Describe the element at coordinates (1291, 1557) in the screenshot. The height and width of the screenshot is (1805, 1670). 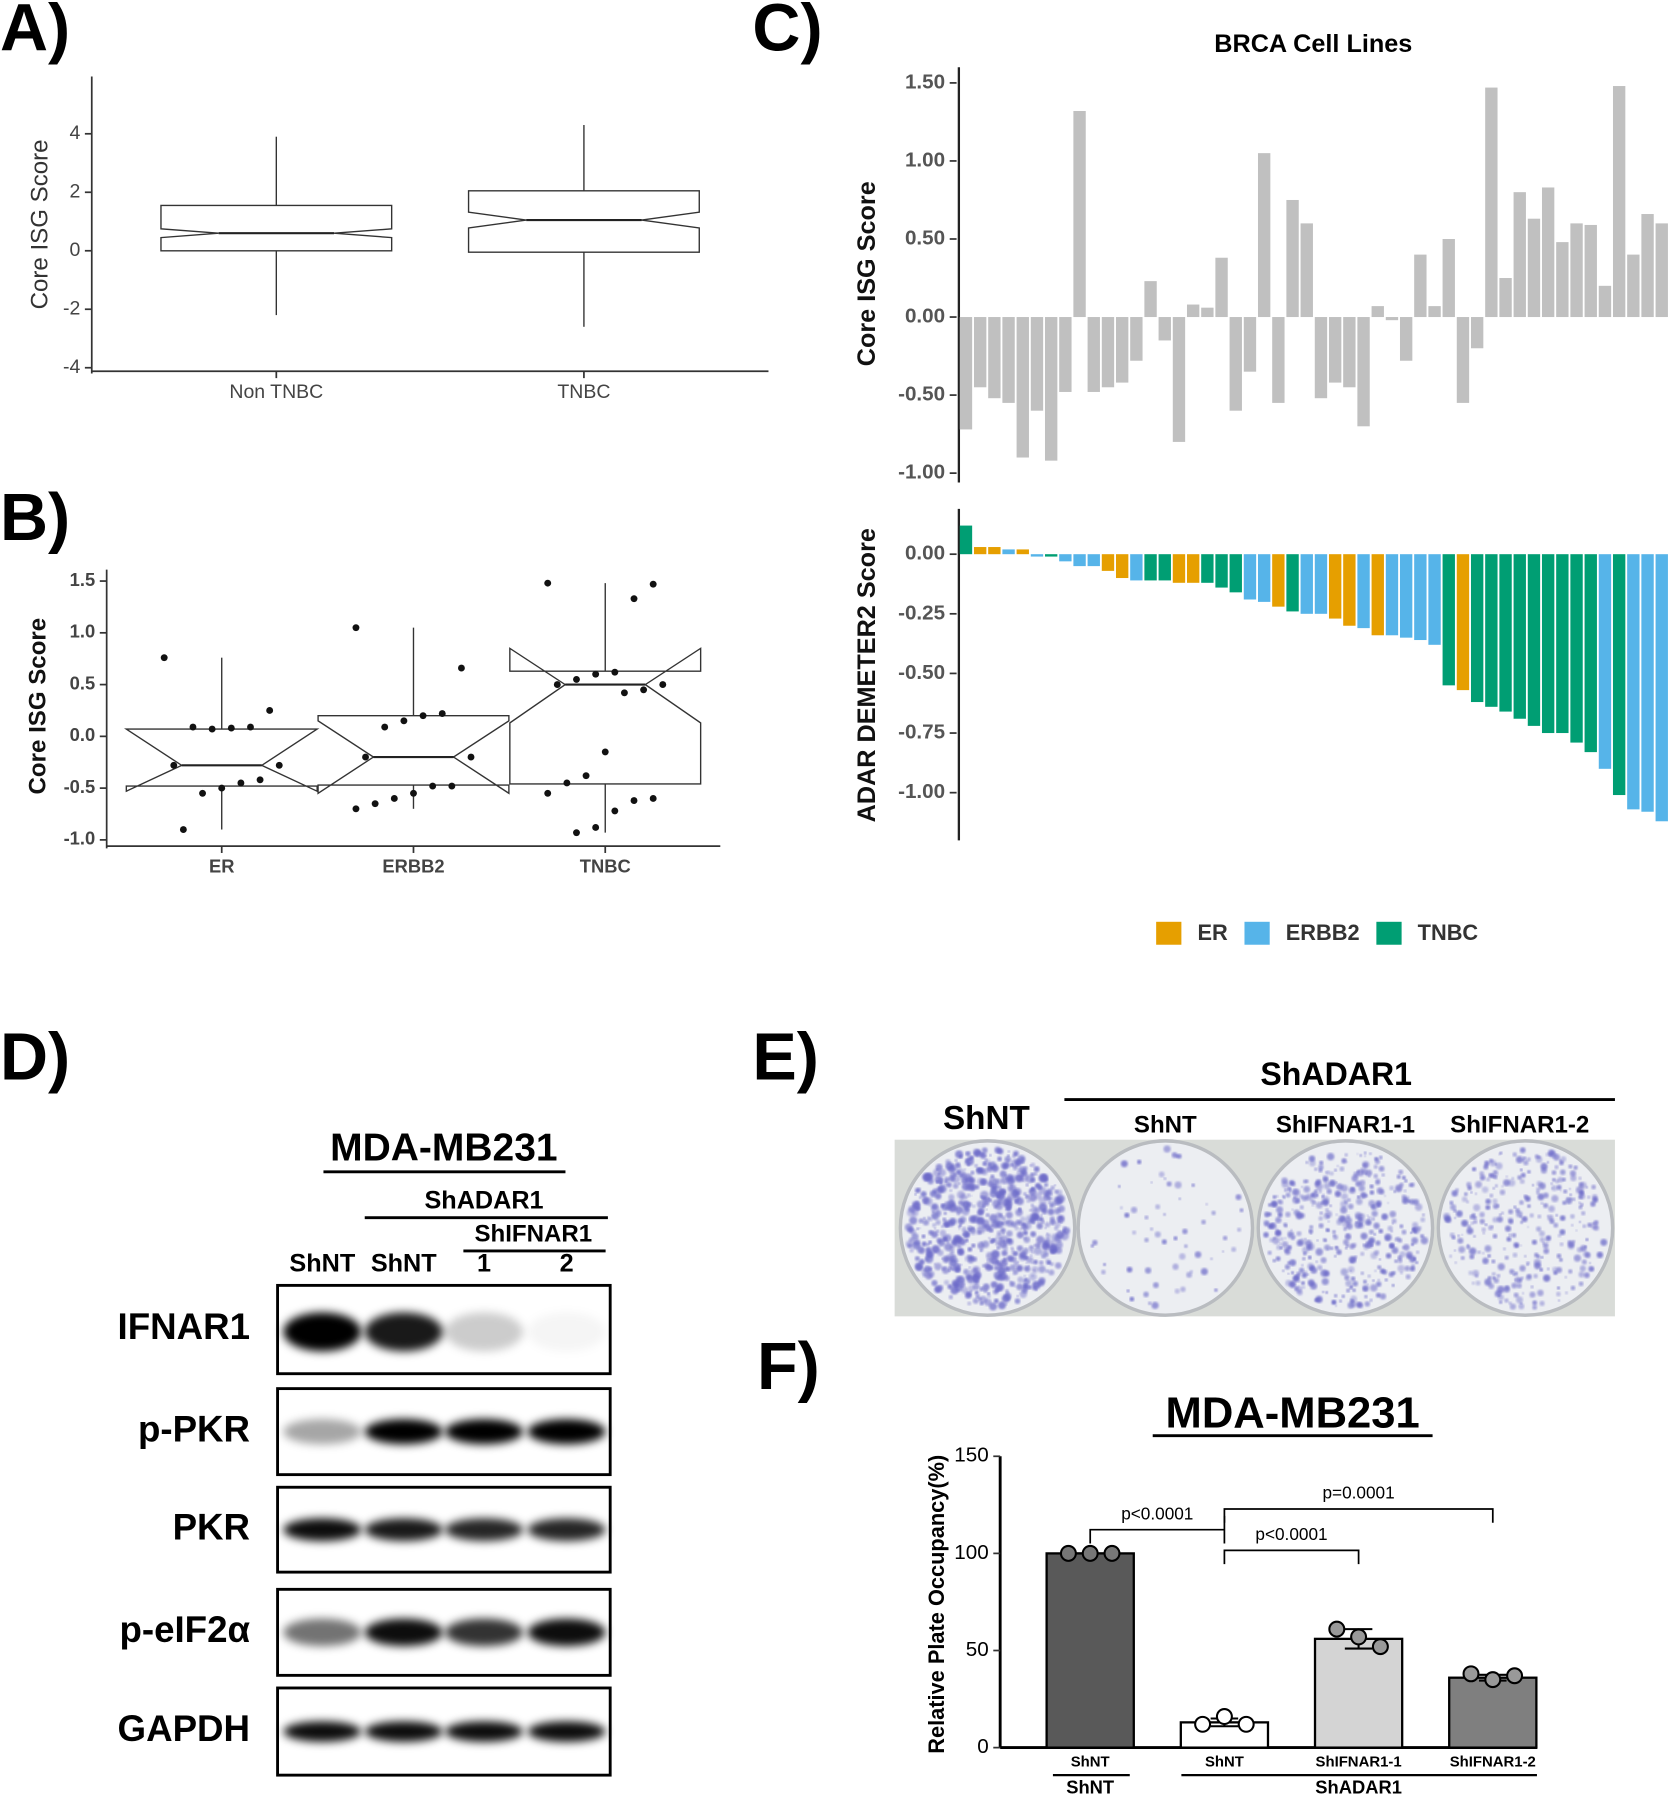
I see `significance-bracket` at that location.